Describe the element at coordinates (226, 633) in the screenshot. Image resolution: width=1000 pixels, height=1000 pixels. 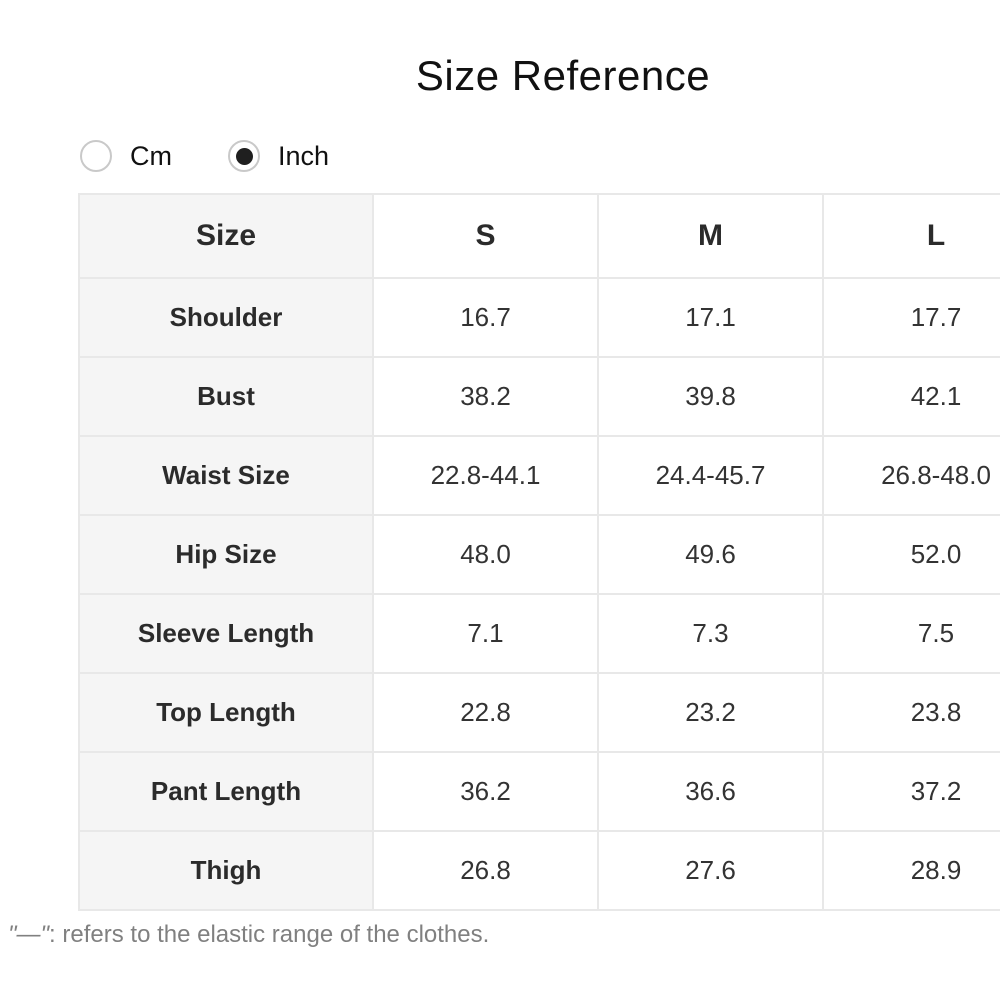
I see `row-label: Sleeve Length` at that location.